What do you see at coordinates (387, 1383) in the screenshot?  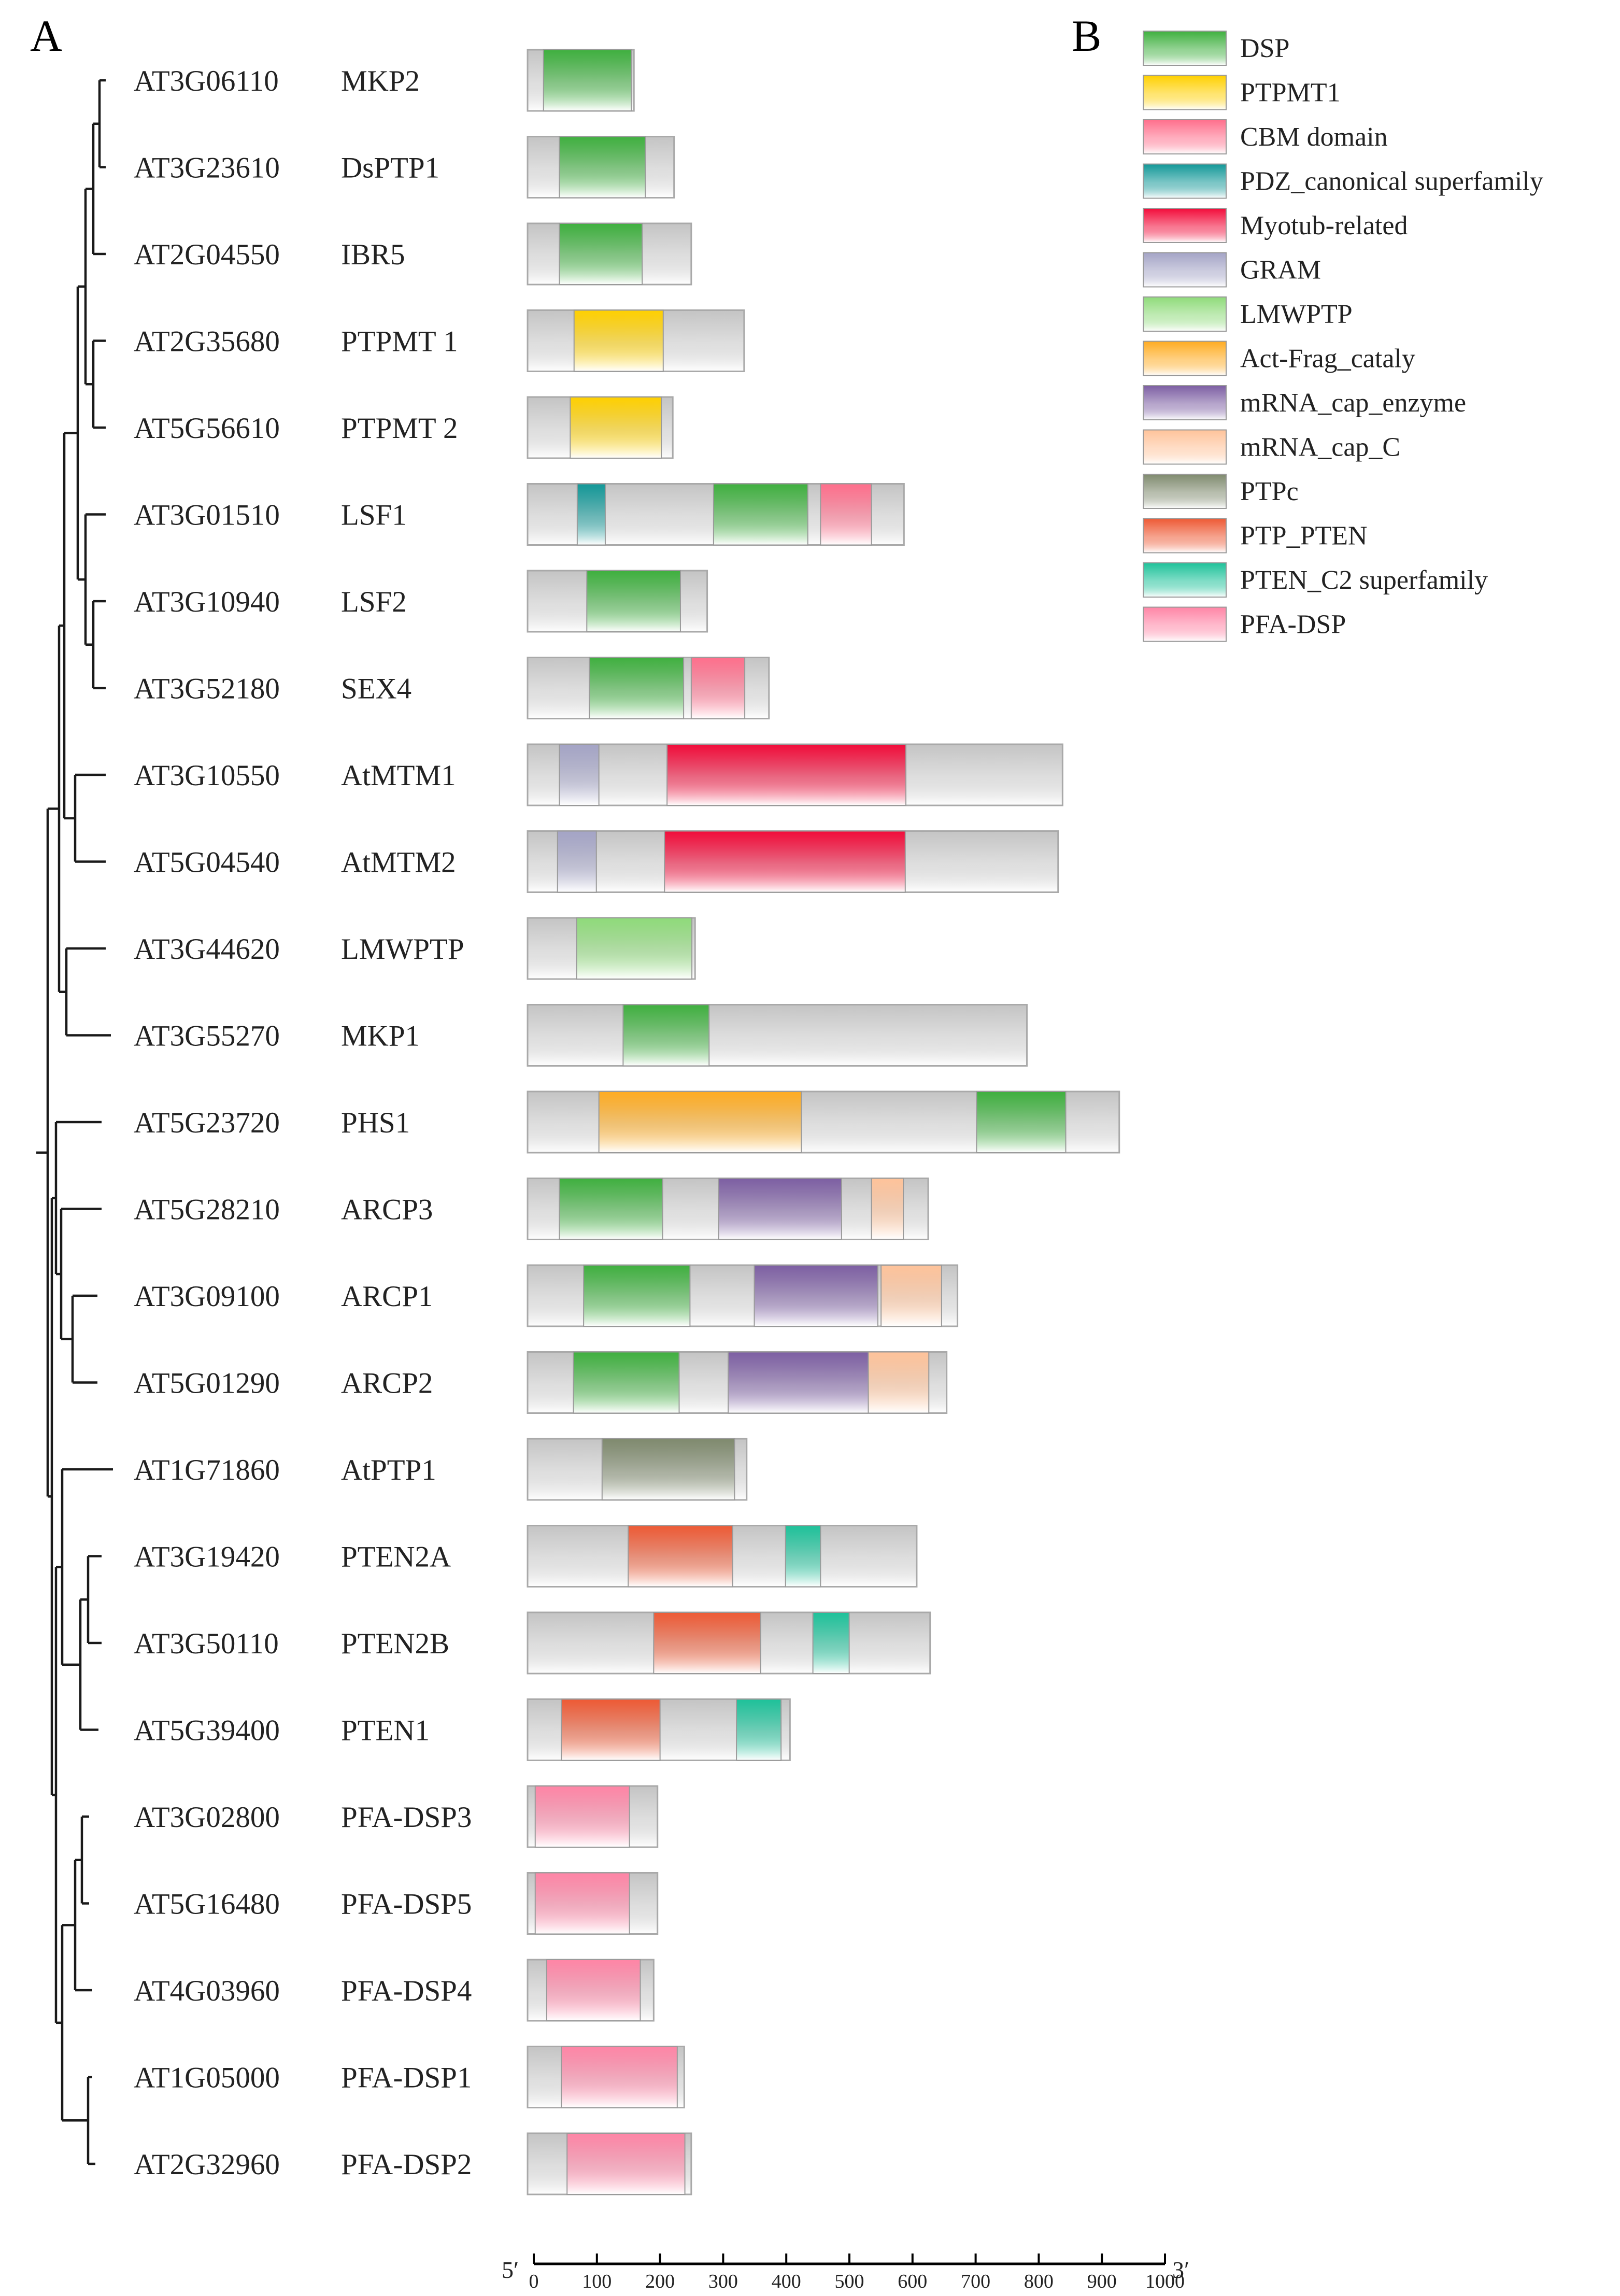 I see `protein-name-label: ARCP2` at bounding box center [387, 1383].